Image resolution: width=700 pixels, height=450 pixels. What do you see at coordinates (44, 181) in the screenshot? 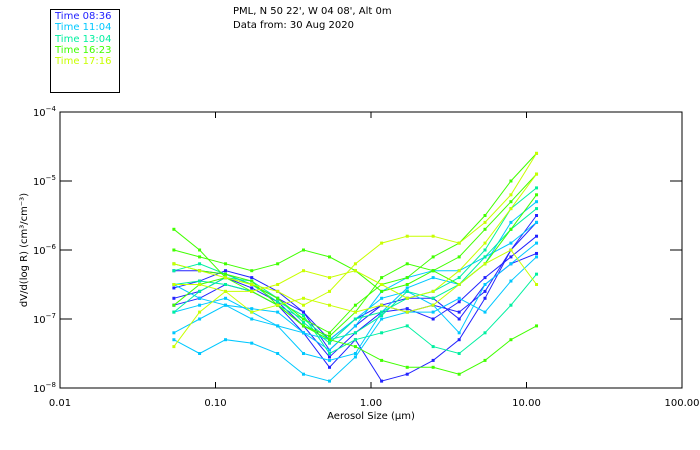
I see `y-tick-label: 10⁻⁵` at bounding box center [44, 181].